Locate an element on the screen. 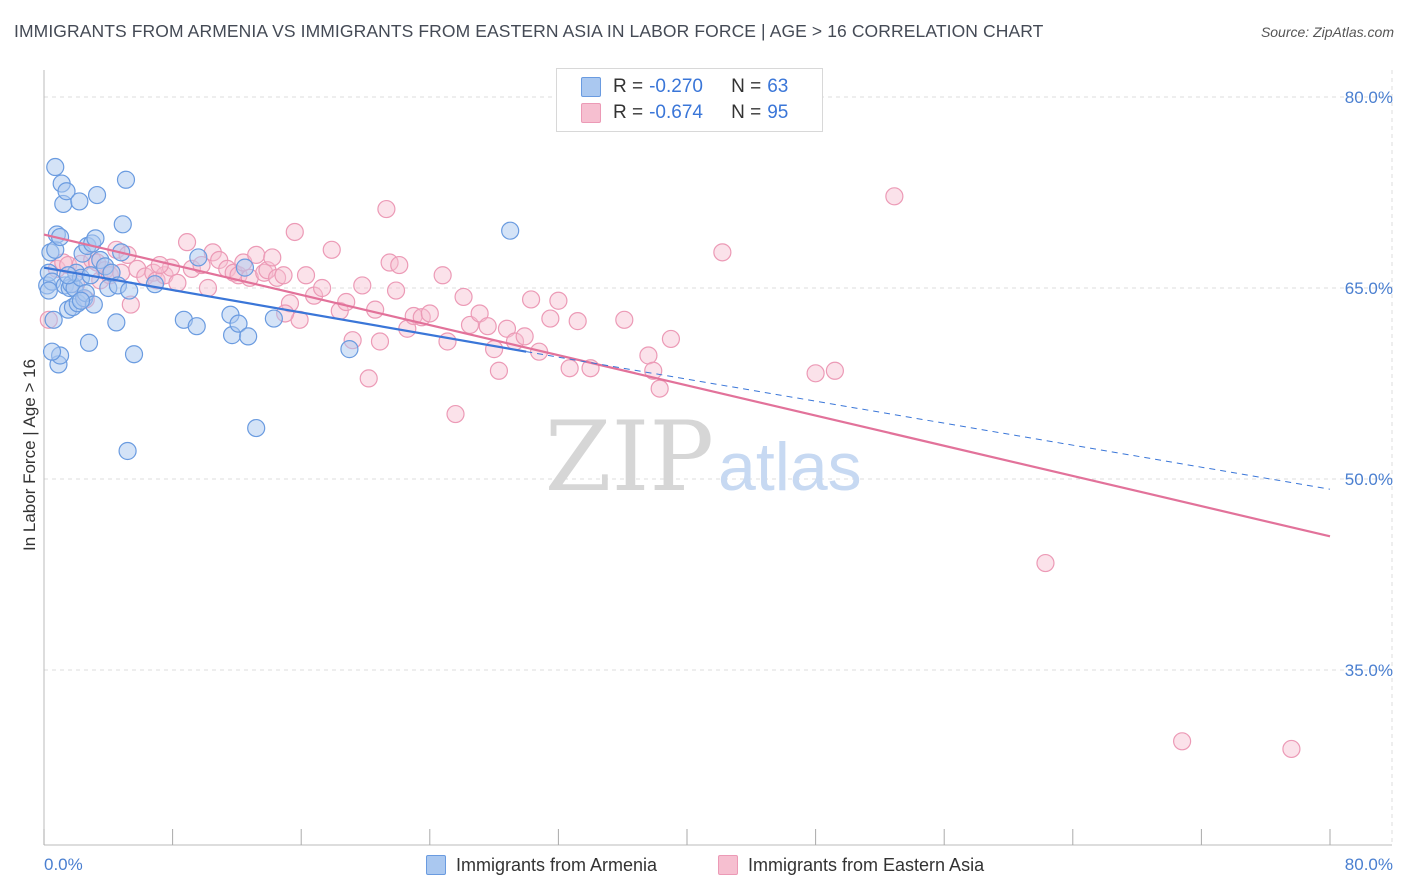 This screenshot has width=1406, height=892. y-axis-title: In Labor Force | Age > 16 is located at coordinates (29, 455).